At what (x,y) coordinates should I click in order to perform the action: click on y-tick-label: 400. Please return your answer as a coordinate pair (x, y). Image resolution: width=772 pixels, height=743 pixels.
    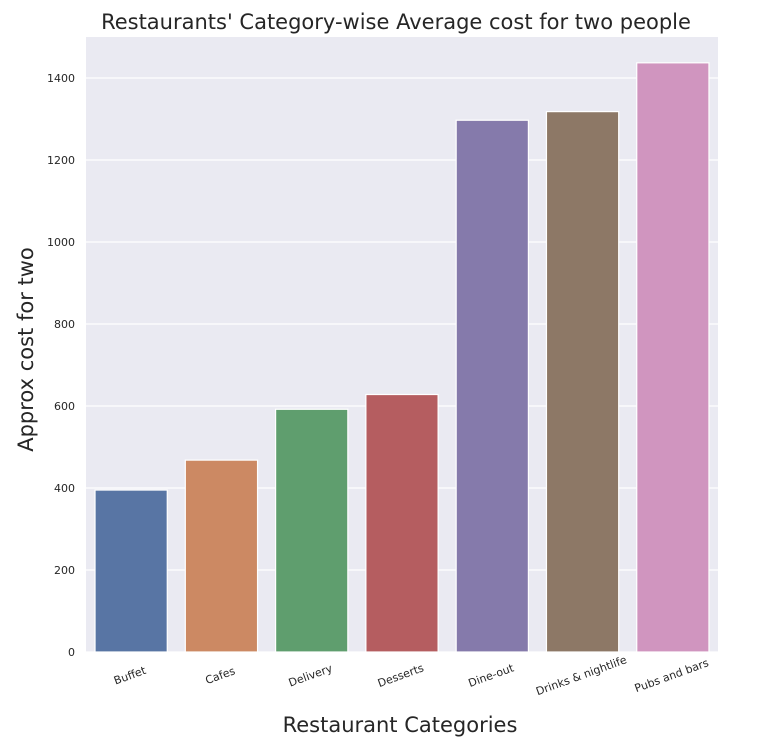
    Looking at the image, I should click on (64, 488).